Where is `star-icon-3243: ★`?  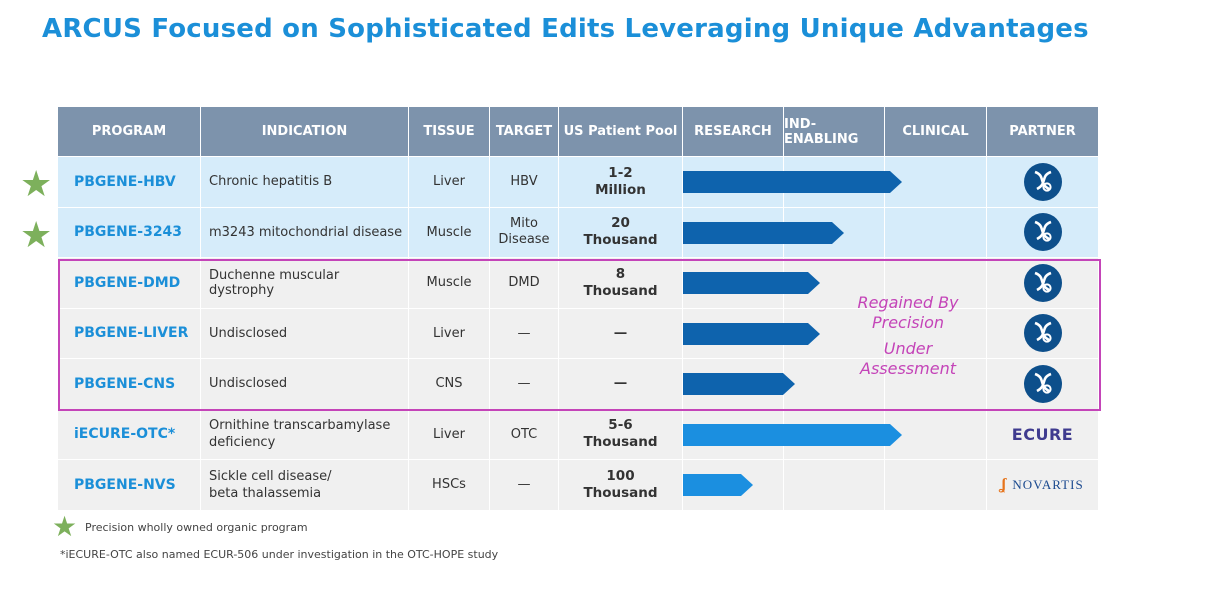 star-icon-3243: ★ is located at coordinates (36, 234).